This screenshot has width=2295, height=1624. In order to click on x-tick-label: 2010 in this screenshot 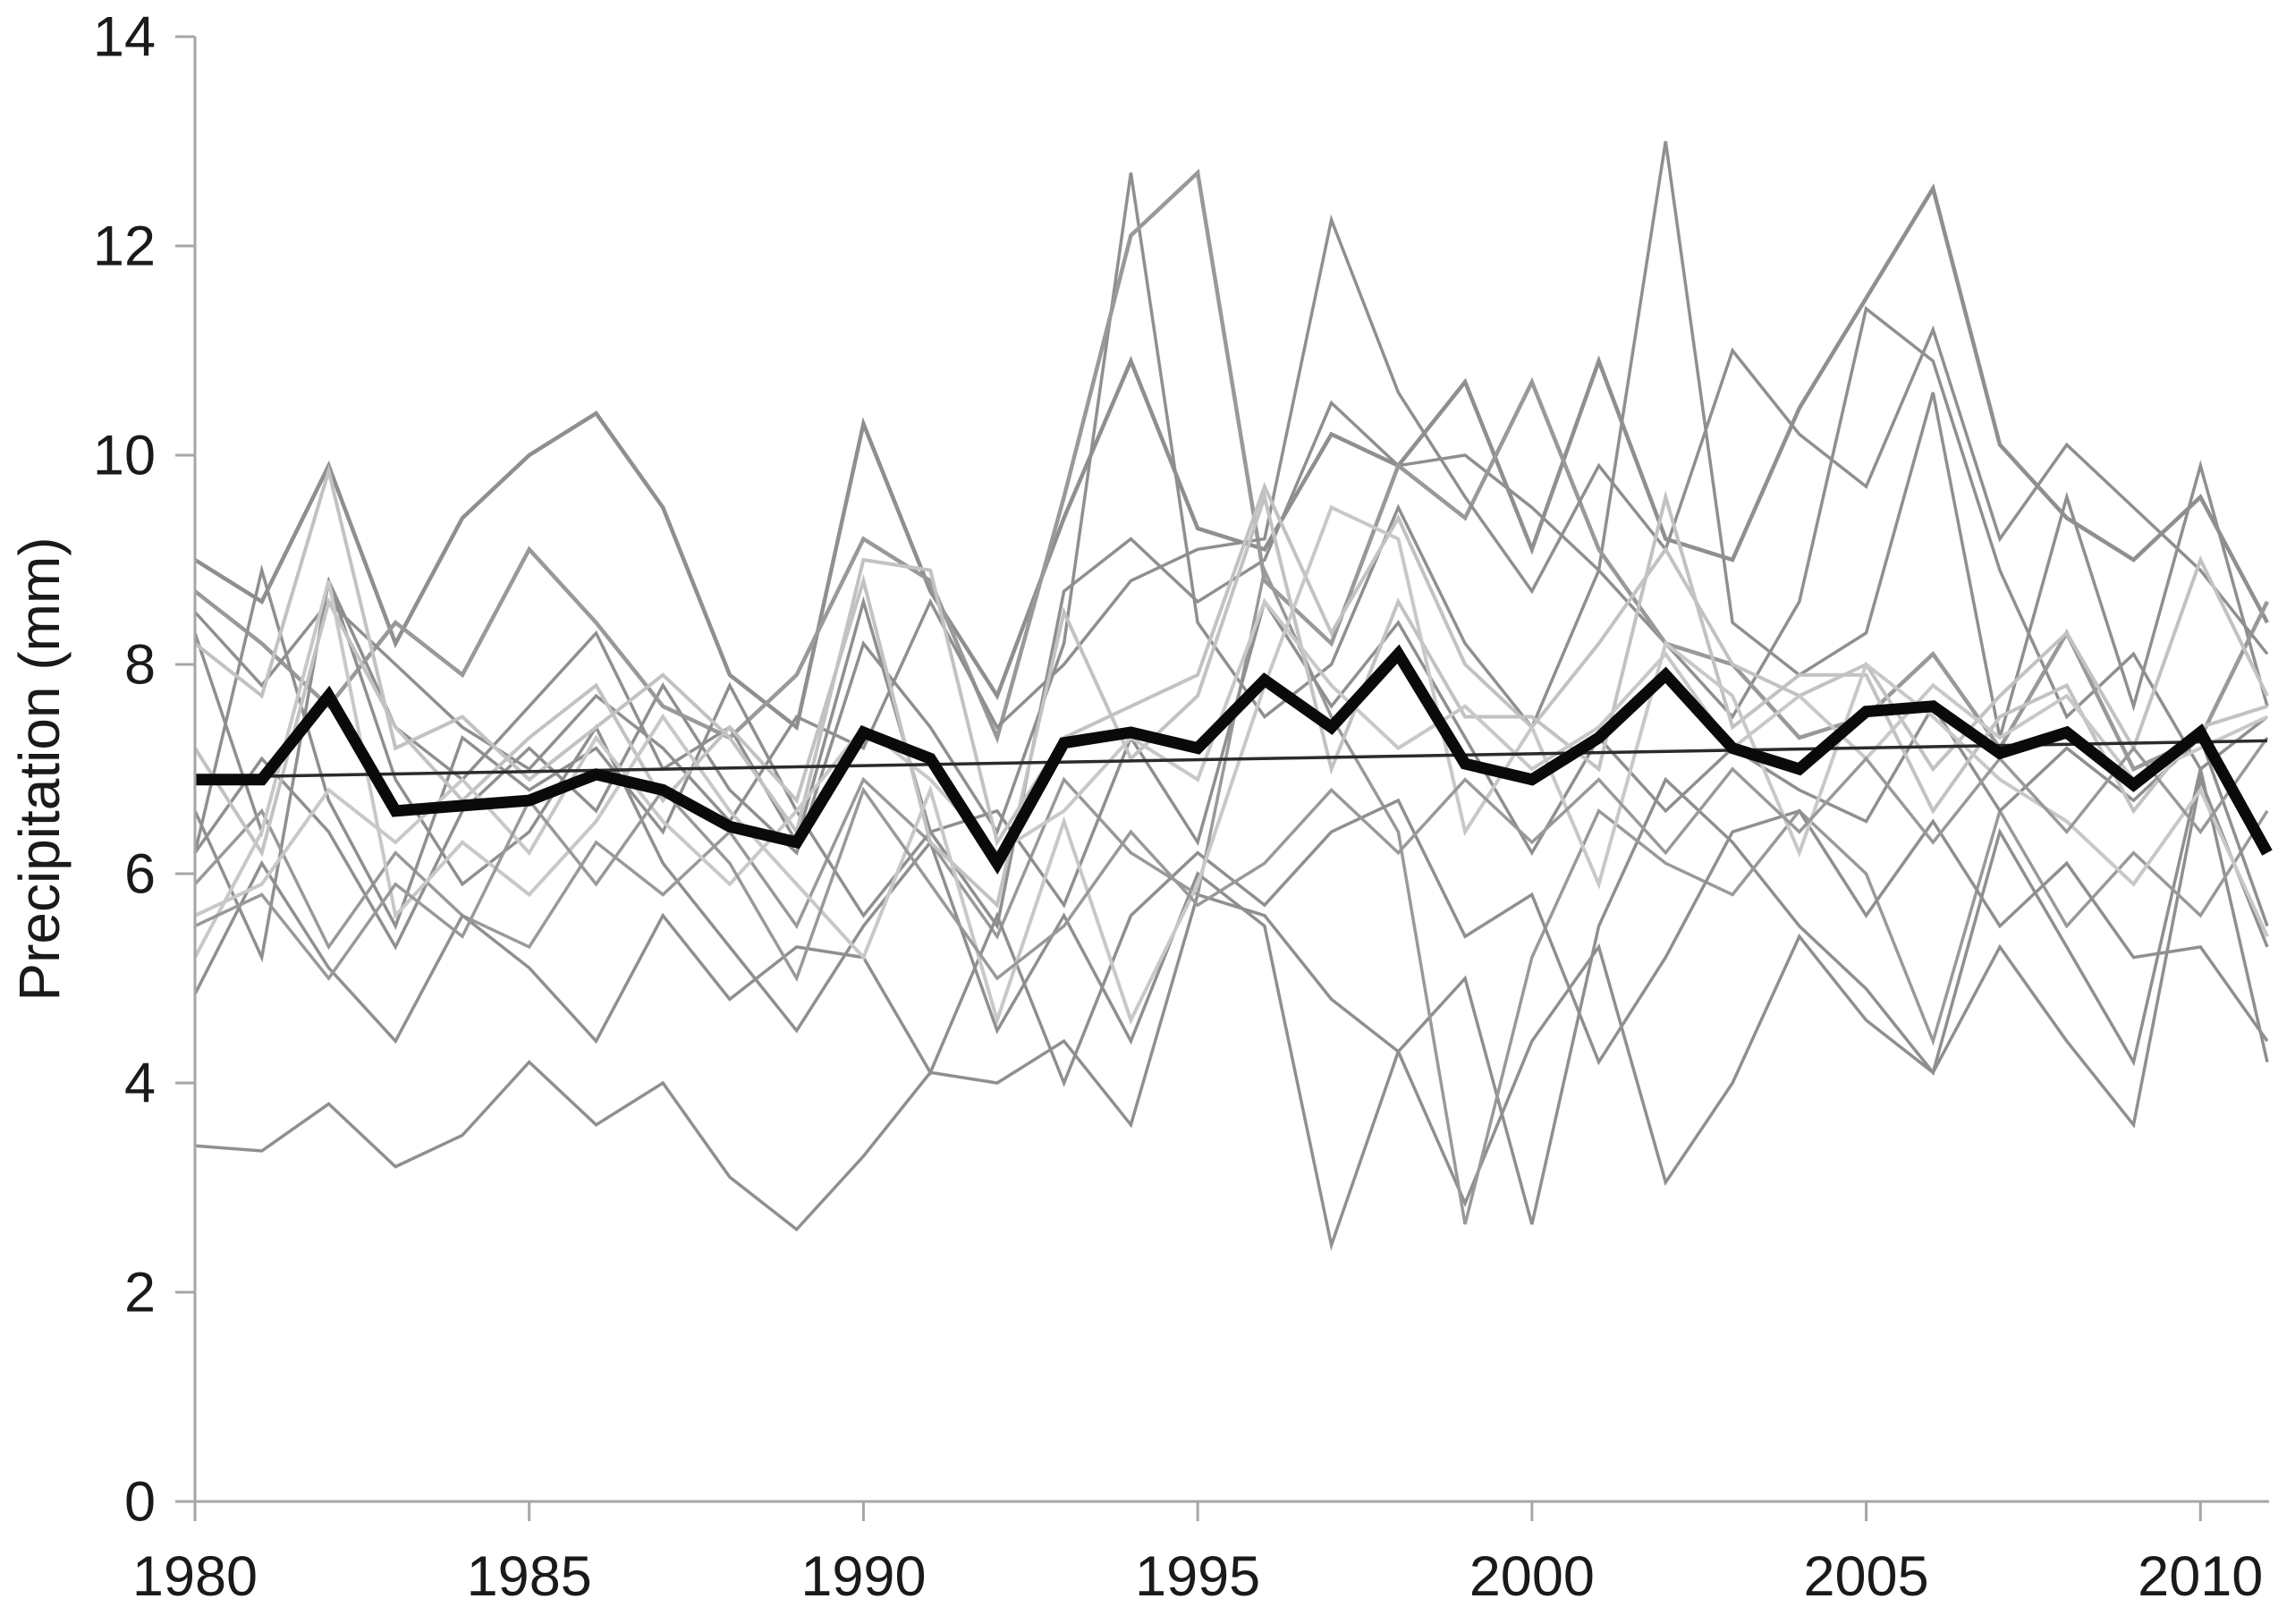, I will do `click(2200, 1576)`.